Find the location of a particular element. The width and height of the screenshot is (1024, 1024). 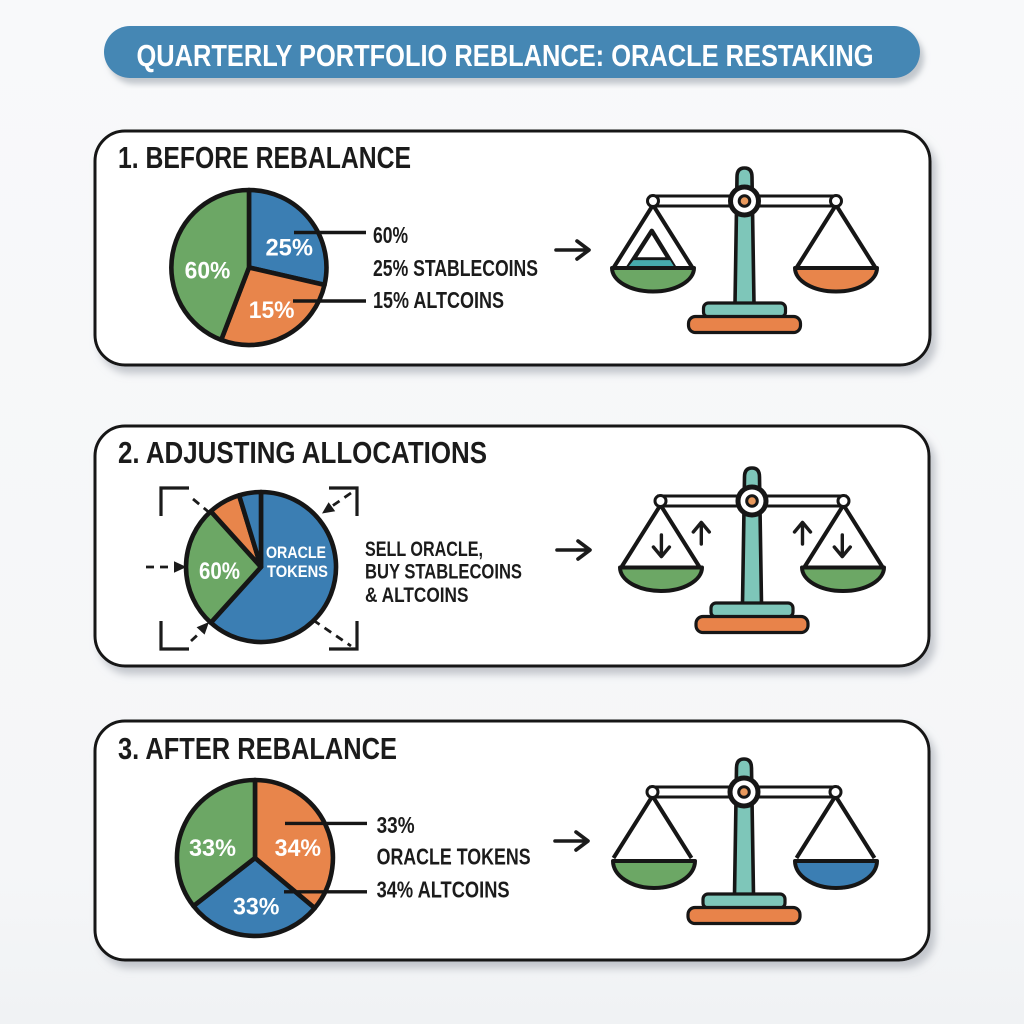

svg-text: BUY STABLECOINS is located at coordinates (443, 572).